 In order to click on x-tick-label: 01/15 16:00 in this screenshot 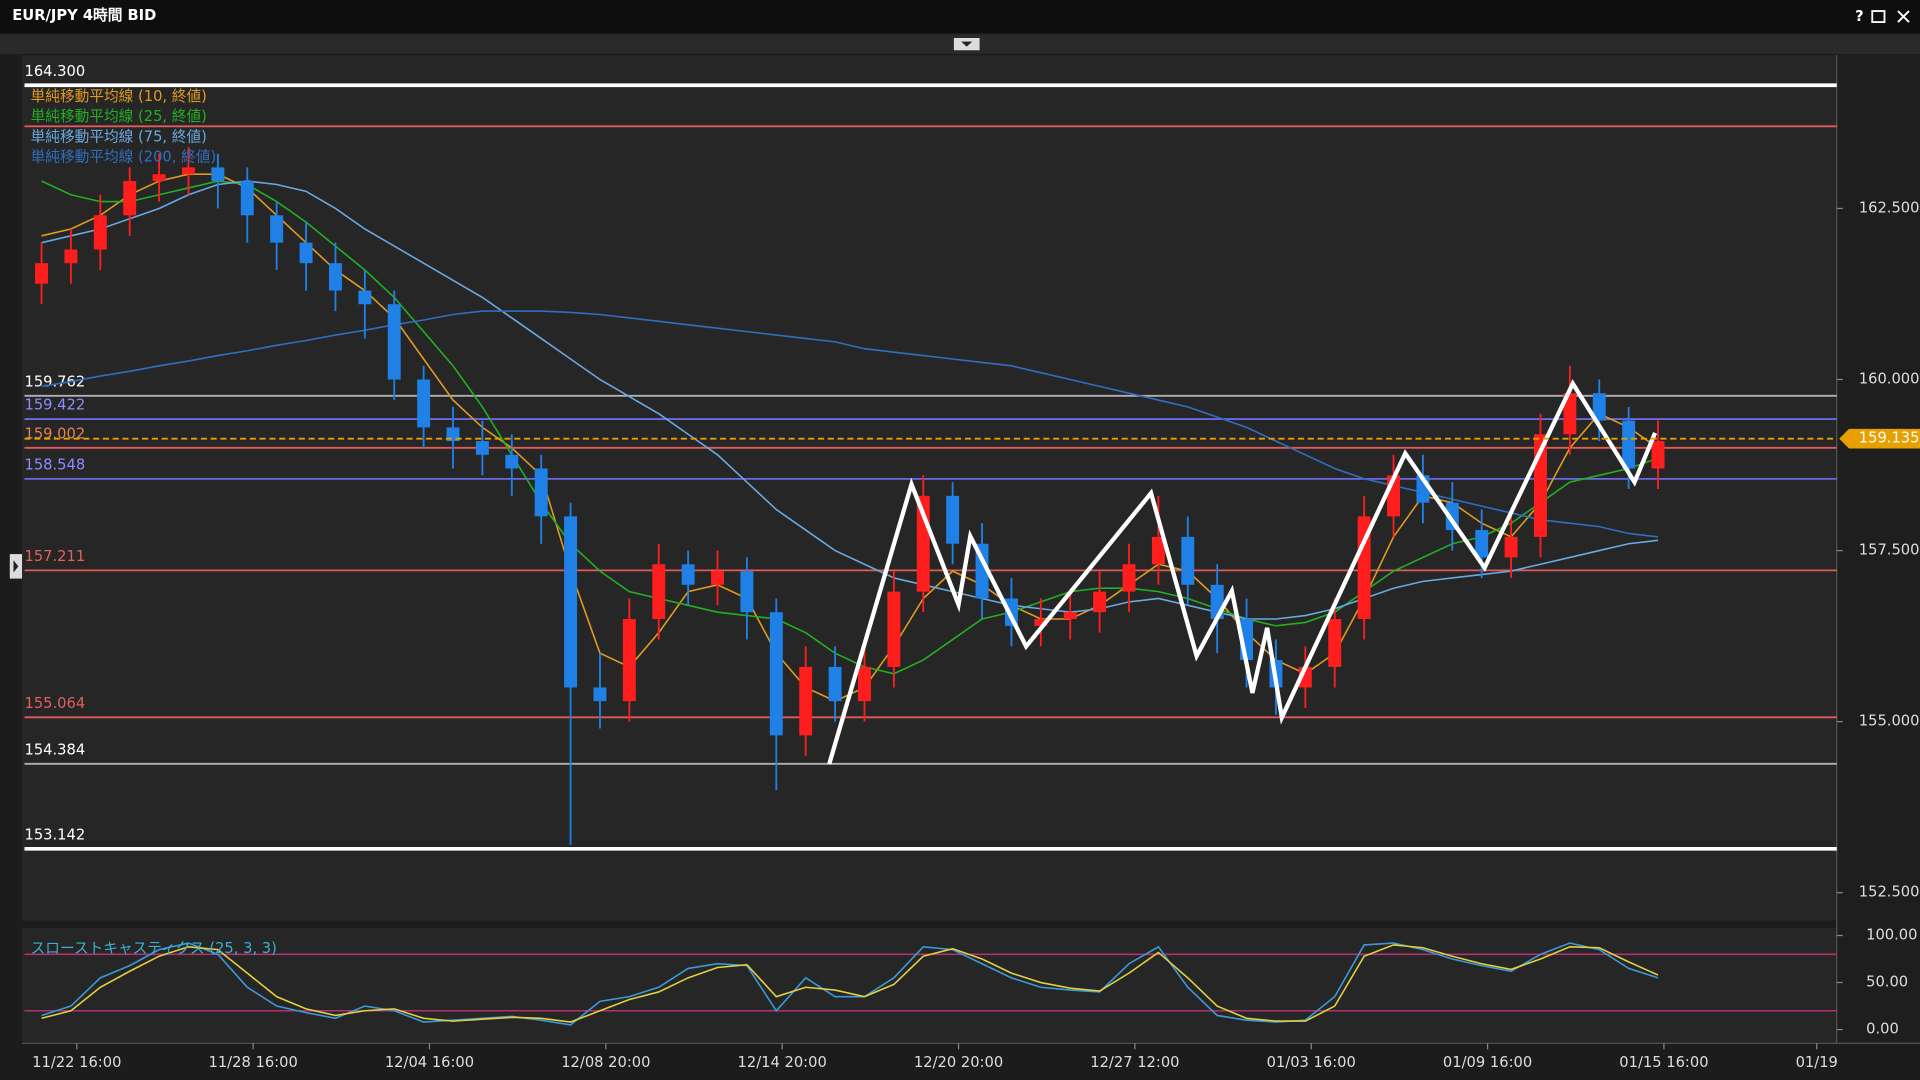, I will do `click(1663, 1062)`.